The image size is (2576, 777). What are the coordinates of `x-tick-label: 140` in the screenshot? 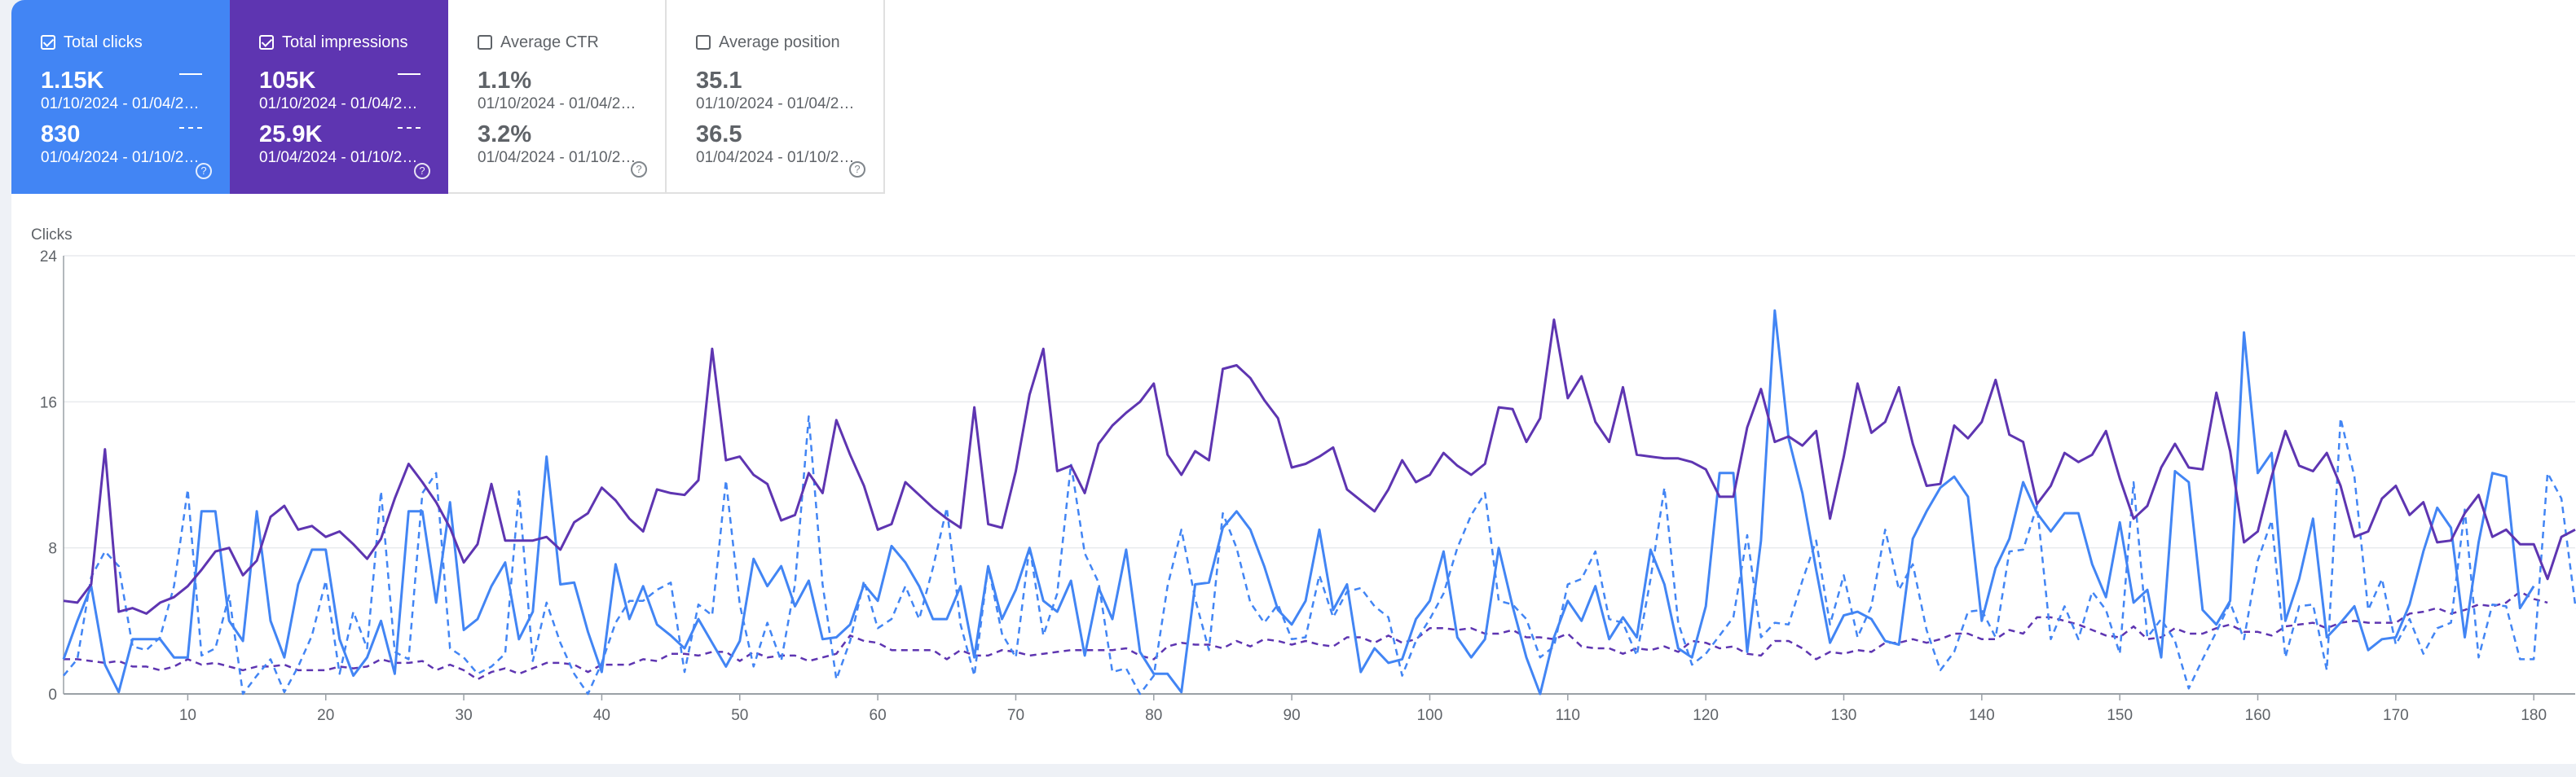 It's located at (1982, 716).